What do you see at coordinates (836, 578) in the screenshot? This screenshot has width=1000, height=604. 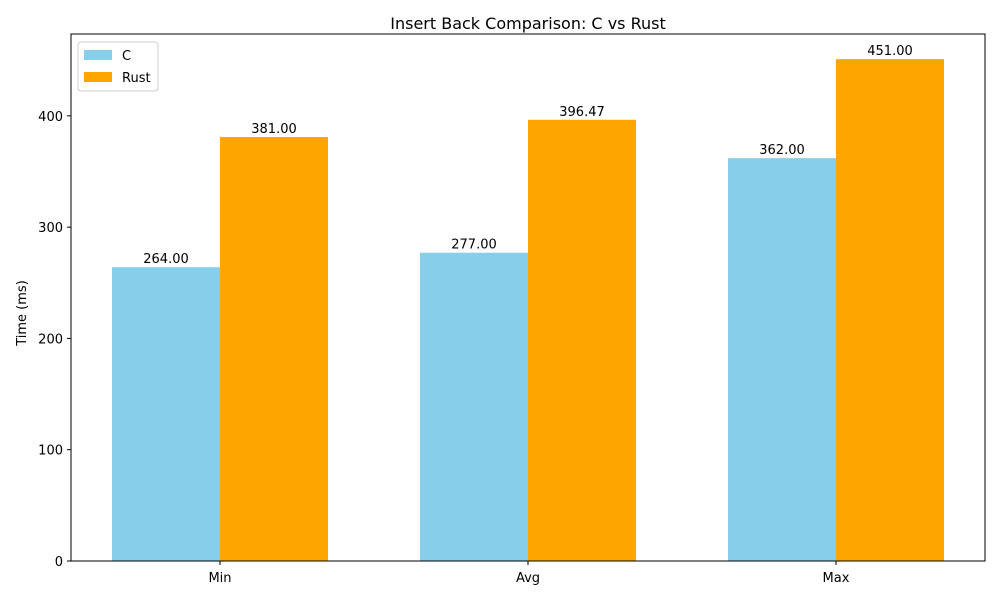 I see `x-tick-label: Max` at bounding box center [836, 578].